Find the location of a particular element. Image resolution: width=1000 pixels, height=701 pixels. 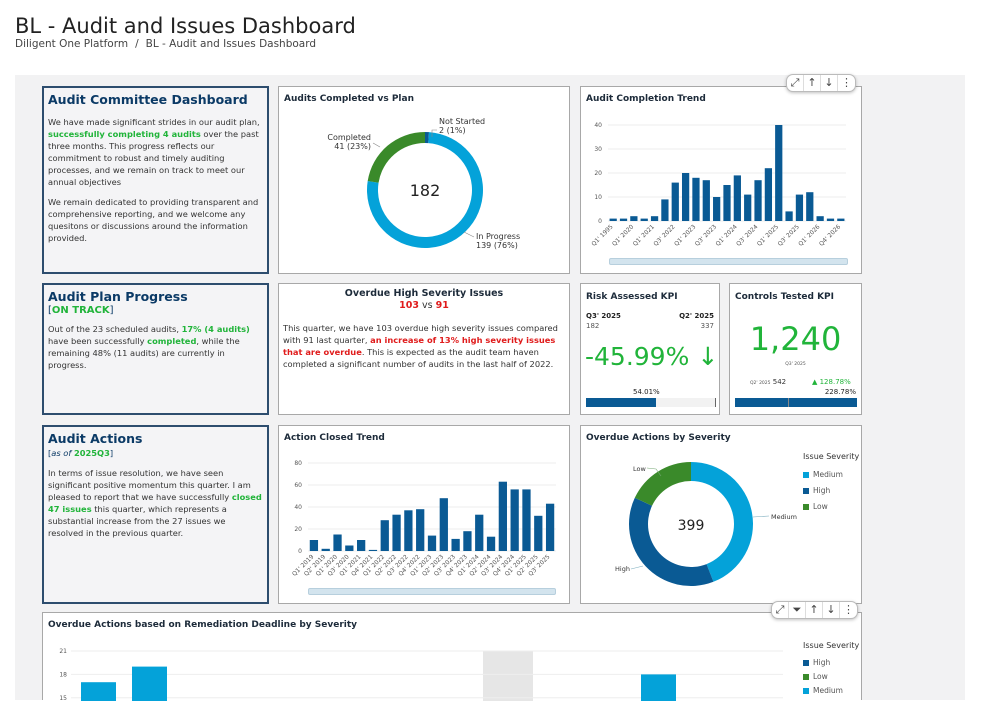

y-tick-label: 15 is located at coordinates (63, 698).